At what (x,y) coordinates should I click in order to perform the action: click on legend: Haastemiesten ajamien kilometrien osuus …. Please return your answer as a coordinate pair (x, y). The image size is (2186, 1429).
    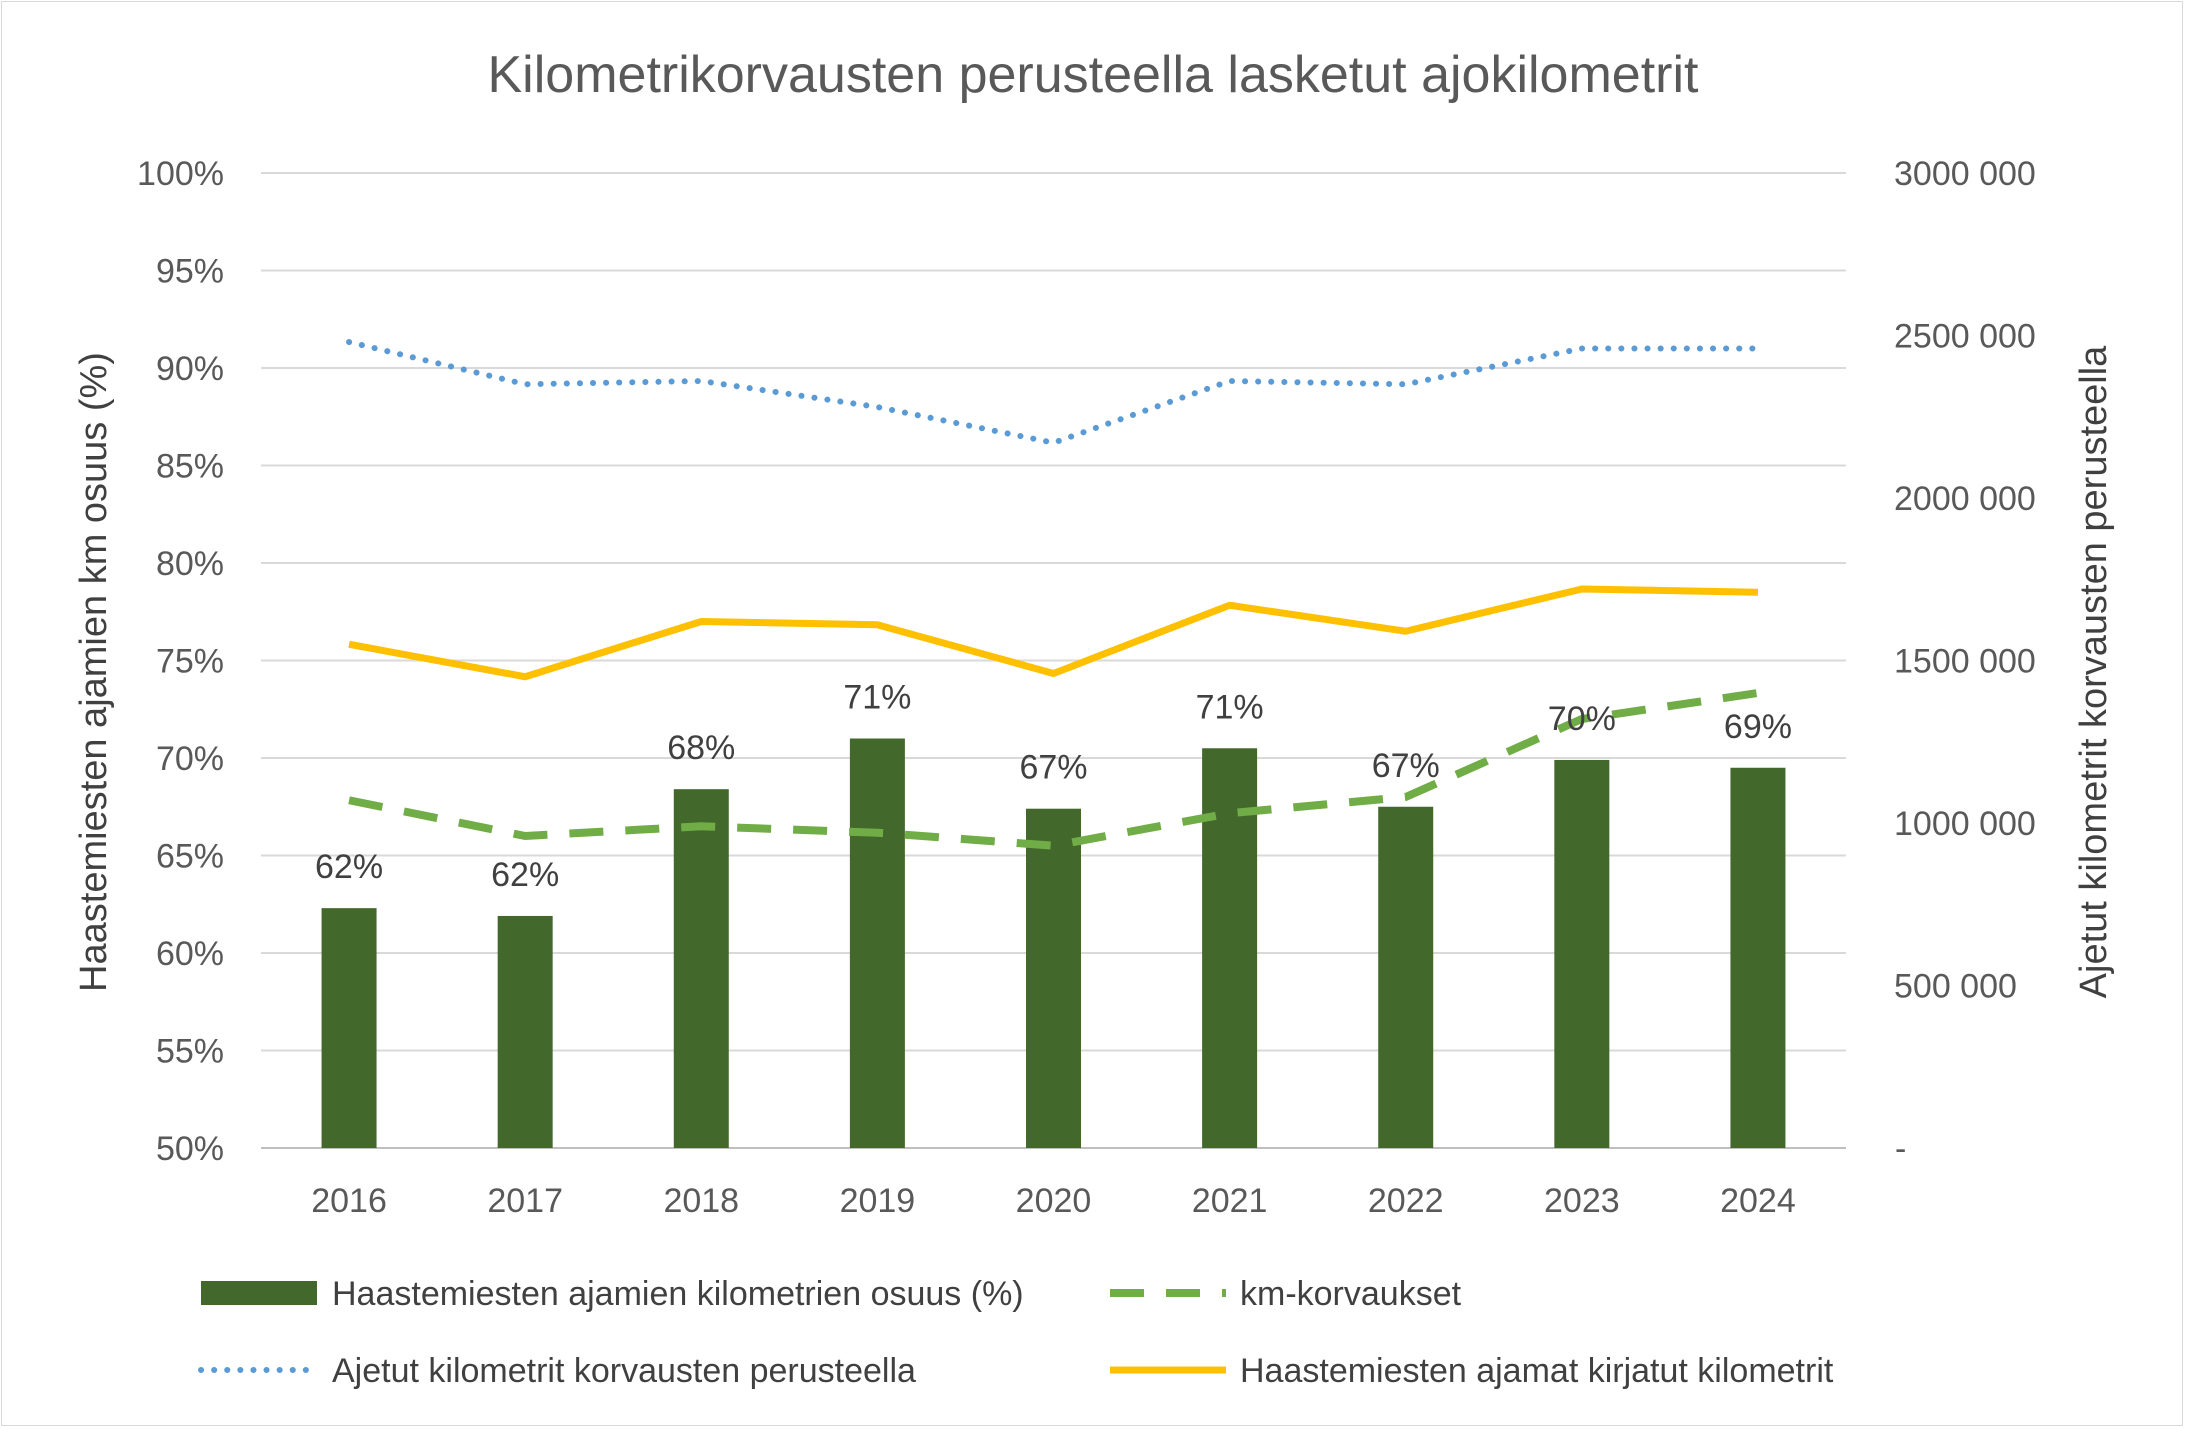
    Looking at the image, I should click on (1016, 1332).